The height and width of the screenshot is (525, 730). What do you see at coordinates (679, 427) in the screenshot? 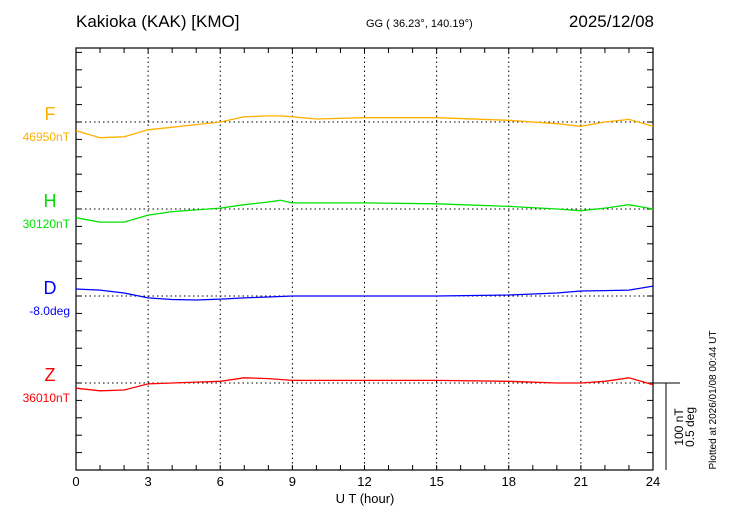
I see `scale-nt: 100 nT` at bounding box center [679, 427].